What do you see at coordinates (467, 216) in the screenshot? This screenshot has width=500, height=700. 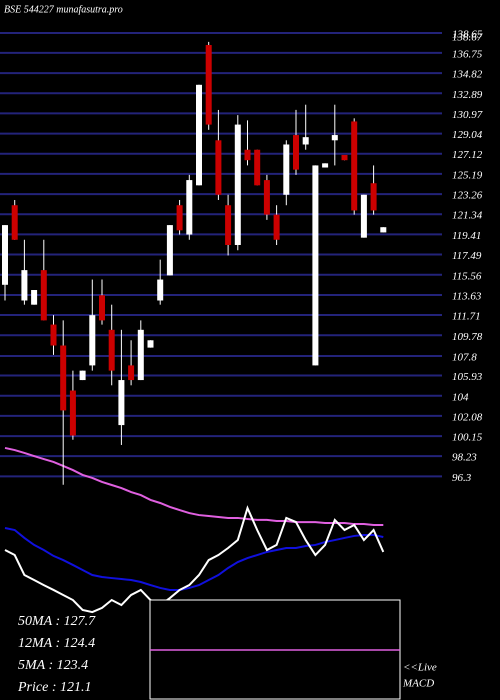 I see `y-tick-label: 121.34` at bounding box center [467, 216].